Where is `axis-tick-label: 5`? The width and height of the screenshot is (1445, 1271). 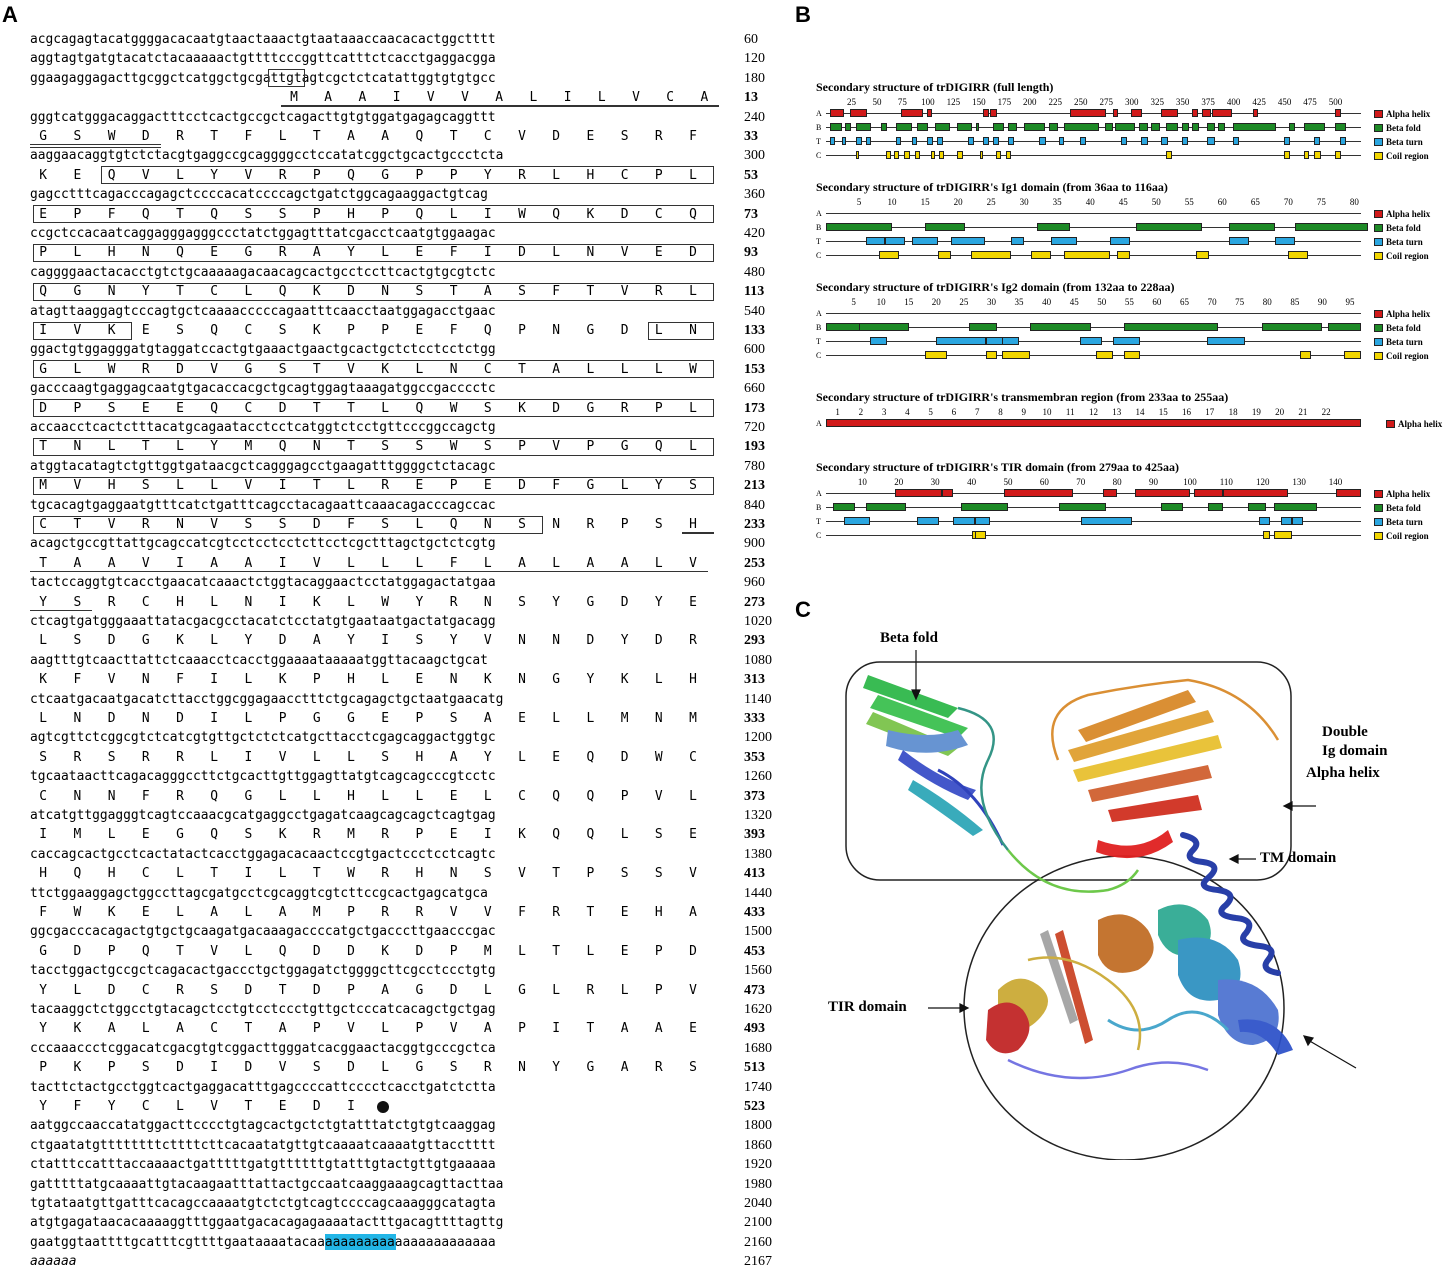 axis-tick-label: 5 is located at coordinates (859, 202).